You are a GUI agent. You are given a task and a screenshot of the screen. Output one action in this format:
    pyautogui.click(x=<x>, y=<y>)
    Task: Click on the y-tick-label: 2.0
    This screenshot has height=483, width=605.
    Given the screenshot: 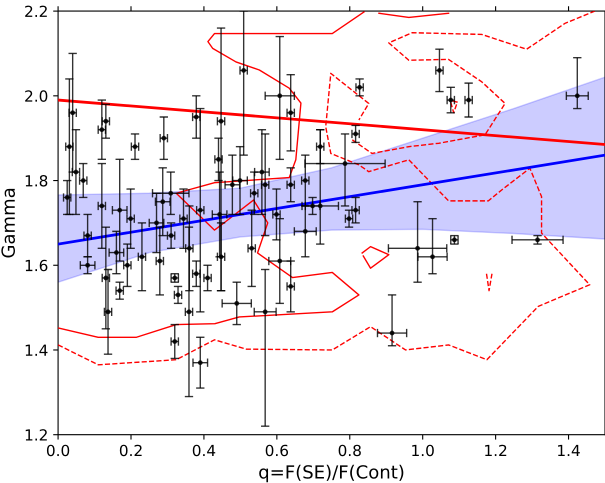 What is the action you would take?
    pyautogui.click(x=36, y=96)
    